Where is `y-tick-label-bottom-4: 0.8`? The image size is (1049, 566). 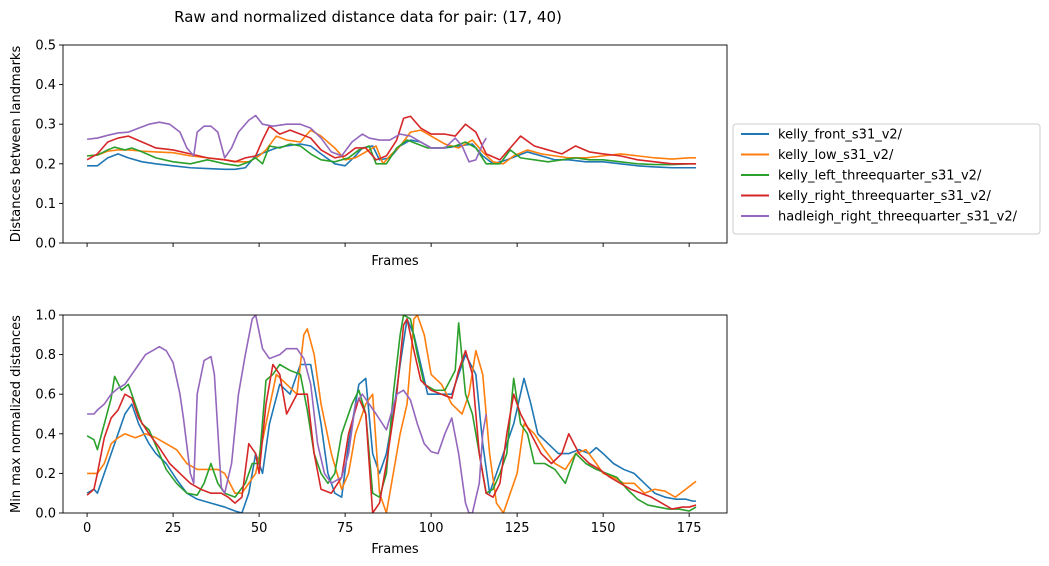 y-tick-label-bottom-4: 0.8 is located at coordinates (45, 355).